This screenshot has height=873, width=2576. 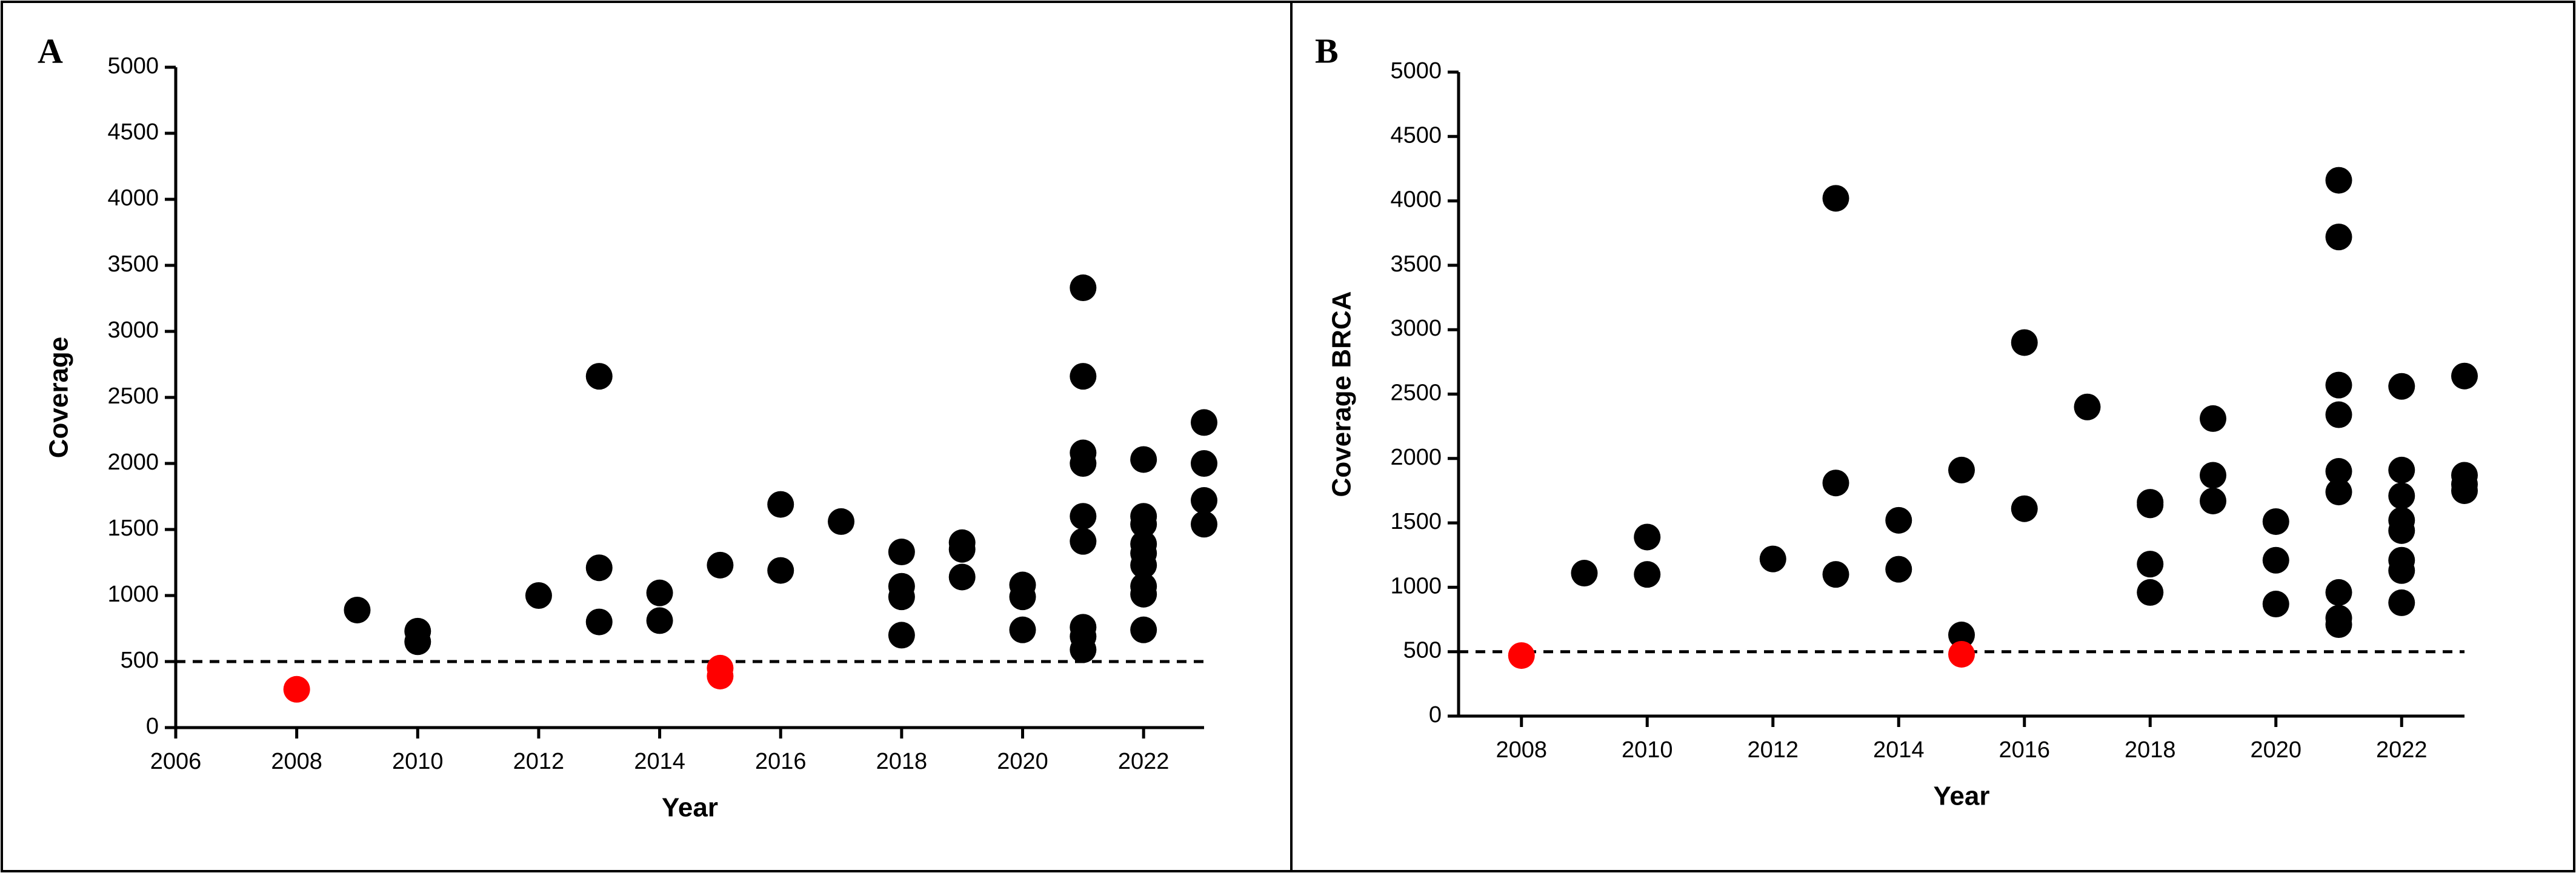 What do you see at coordinates (176, 762) in the screenshot?
I see `x-tick-label: 2006` at bounding box center [176, 762].